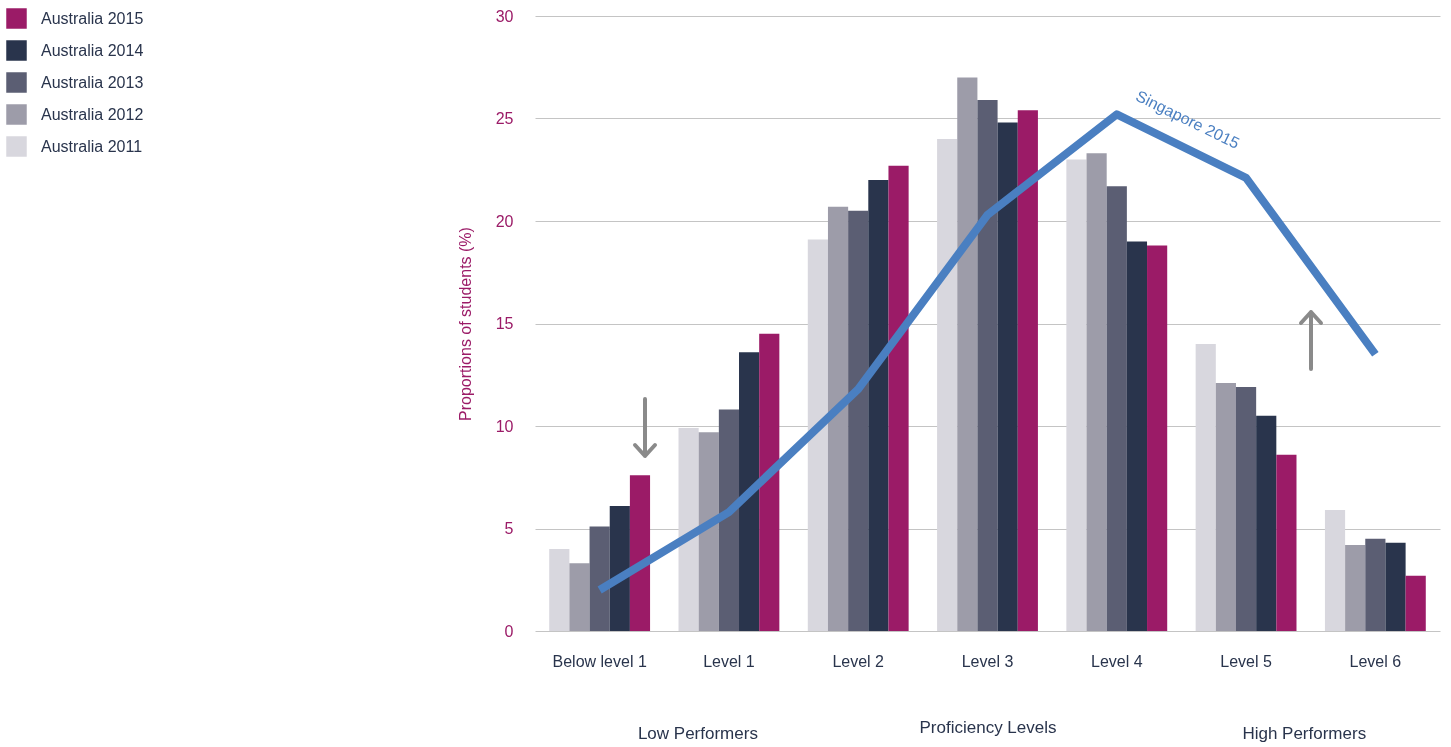  I want to click on x-tick-label: Level 1, so click(729, 661).